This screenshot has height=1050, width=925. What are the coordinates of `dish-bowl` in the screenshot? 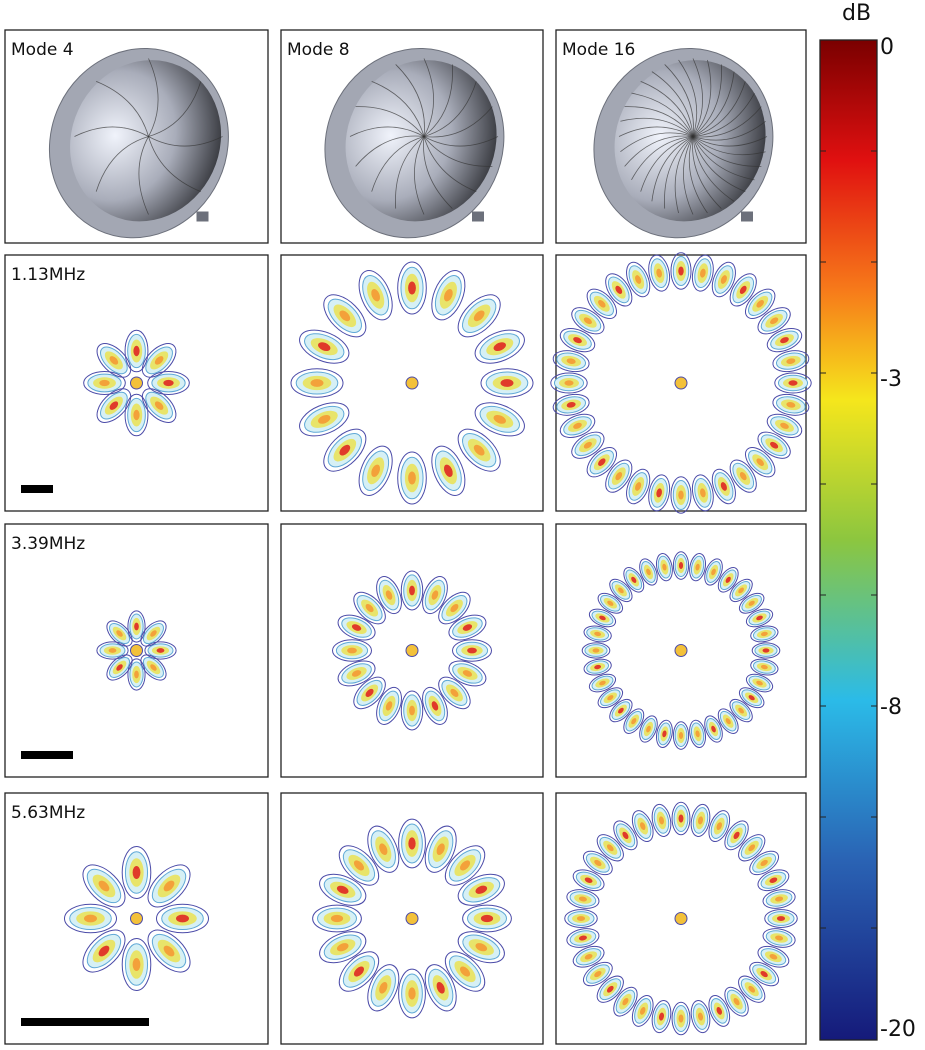 It's located at (421, 141).